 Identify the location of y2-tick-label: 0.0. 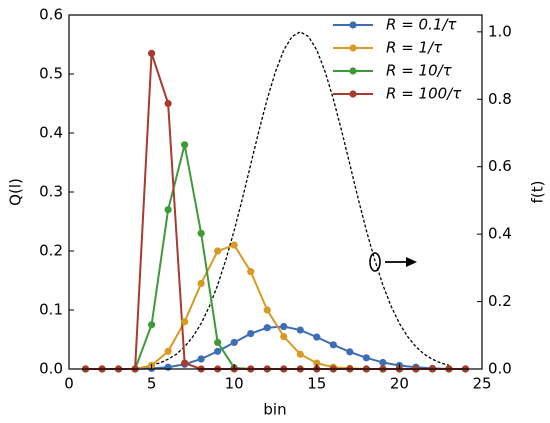
(500, 369).